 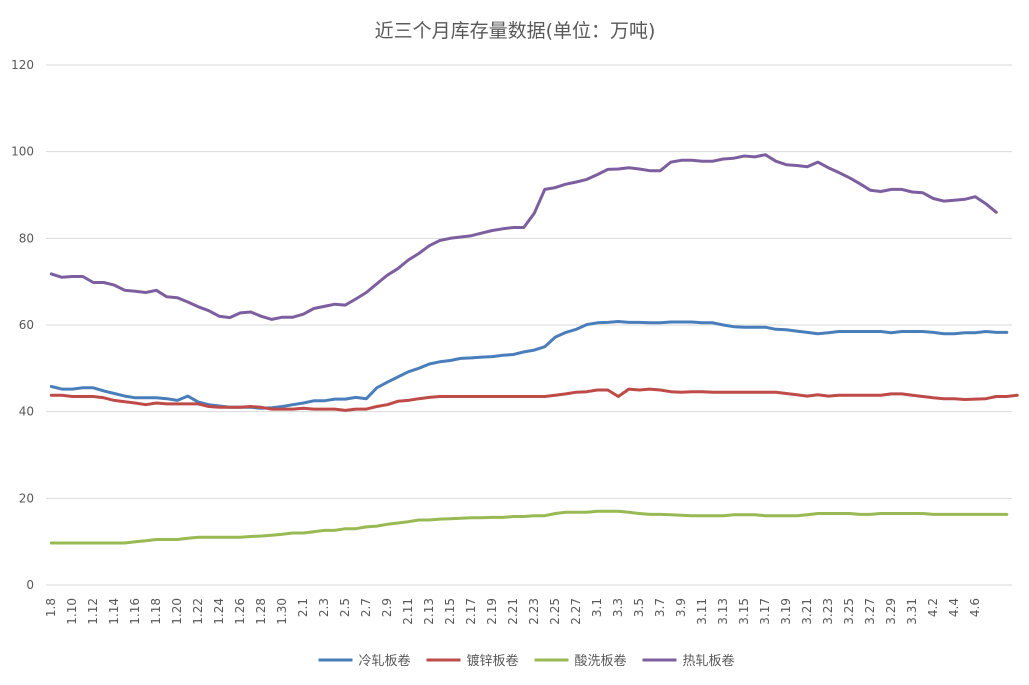 I want to click on x-tick-label: 1.30, so click(x=282, y=611).